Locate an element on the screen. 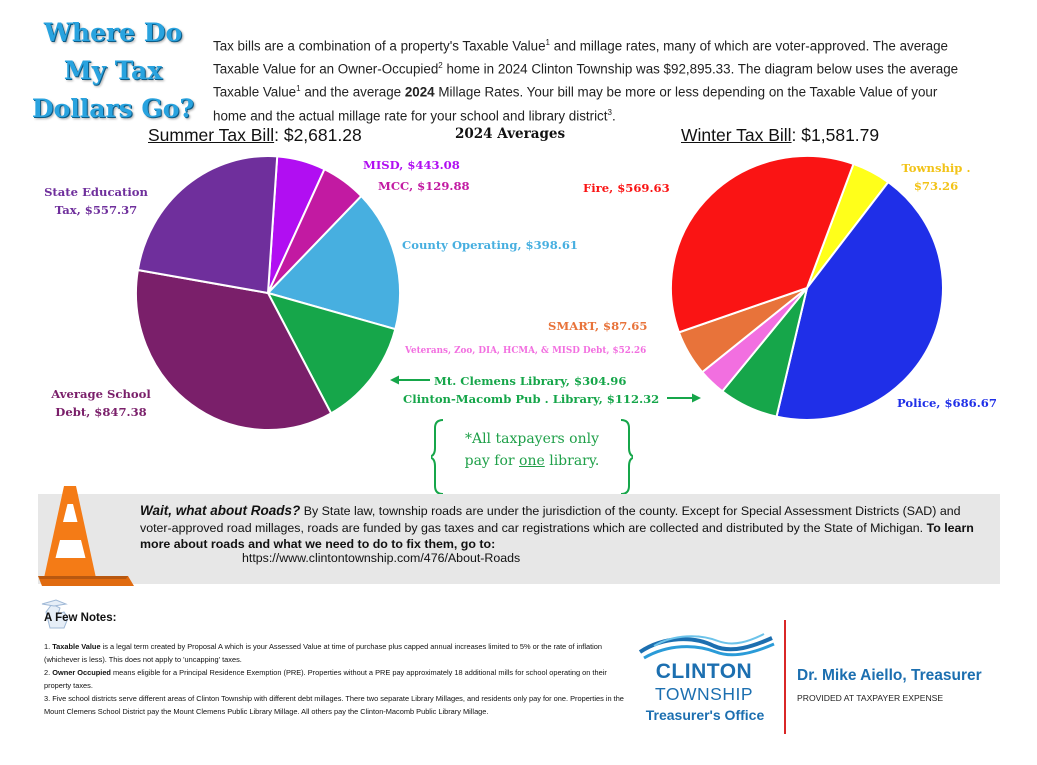  label-mcc: MCC, $129.88 is located at coordinates (424, 186).